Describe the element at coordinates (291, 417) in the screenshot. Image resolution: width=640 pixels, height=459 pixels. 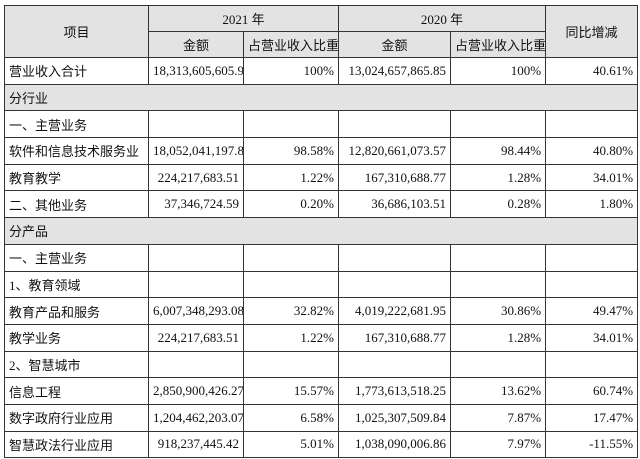
I see `value-cell: 6.58%` at that location.